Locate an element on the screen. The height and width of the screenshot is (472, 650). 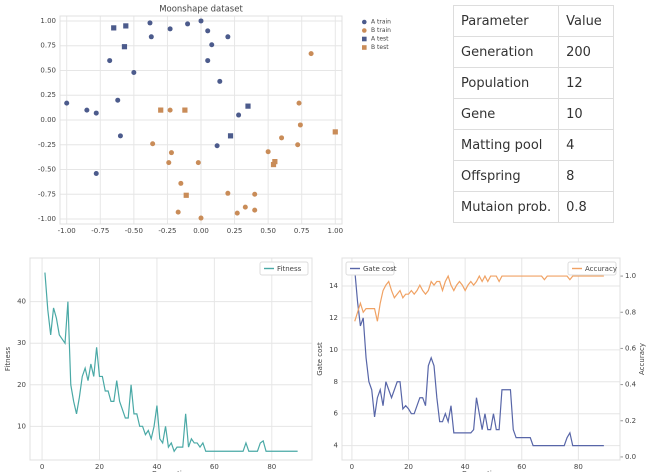
y-tick-label: 0.25 is located at coordinates (48, 95).